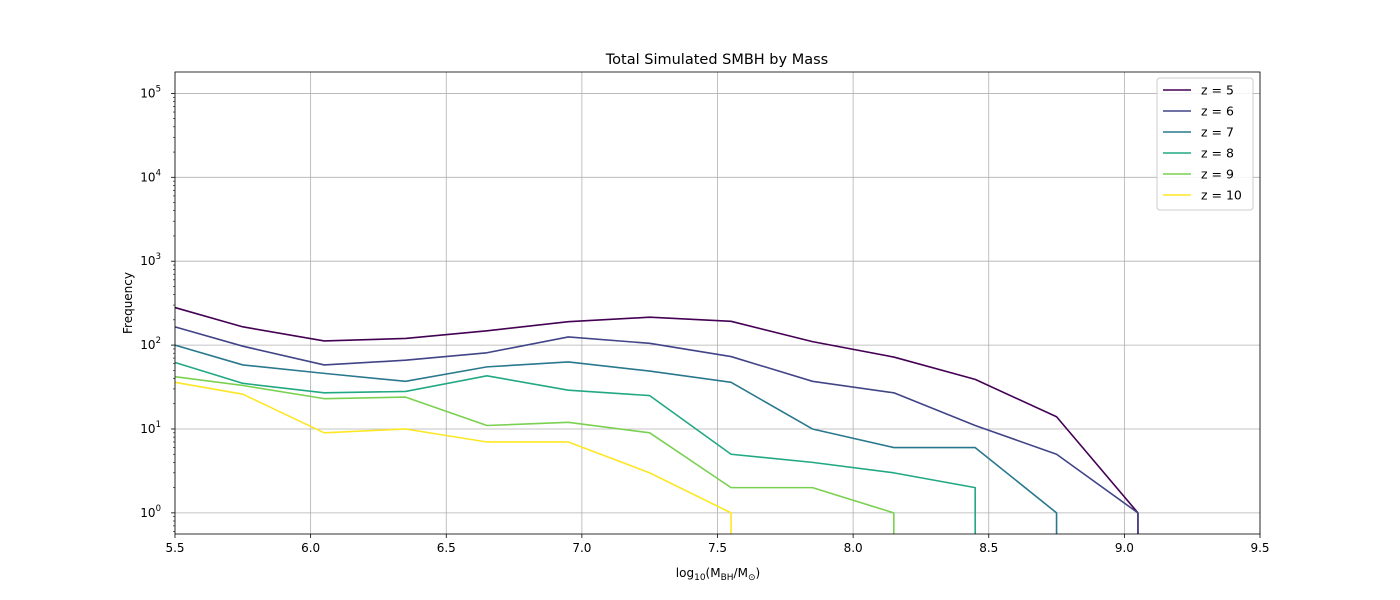 The image size is (1400, 600). Describe the element at coordinates (157, 308) in the screenshot. I see `y-axis-ticks: 10⁰ 10¹ 10² 10³ 10⁴ 10⁵` at that location.